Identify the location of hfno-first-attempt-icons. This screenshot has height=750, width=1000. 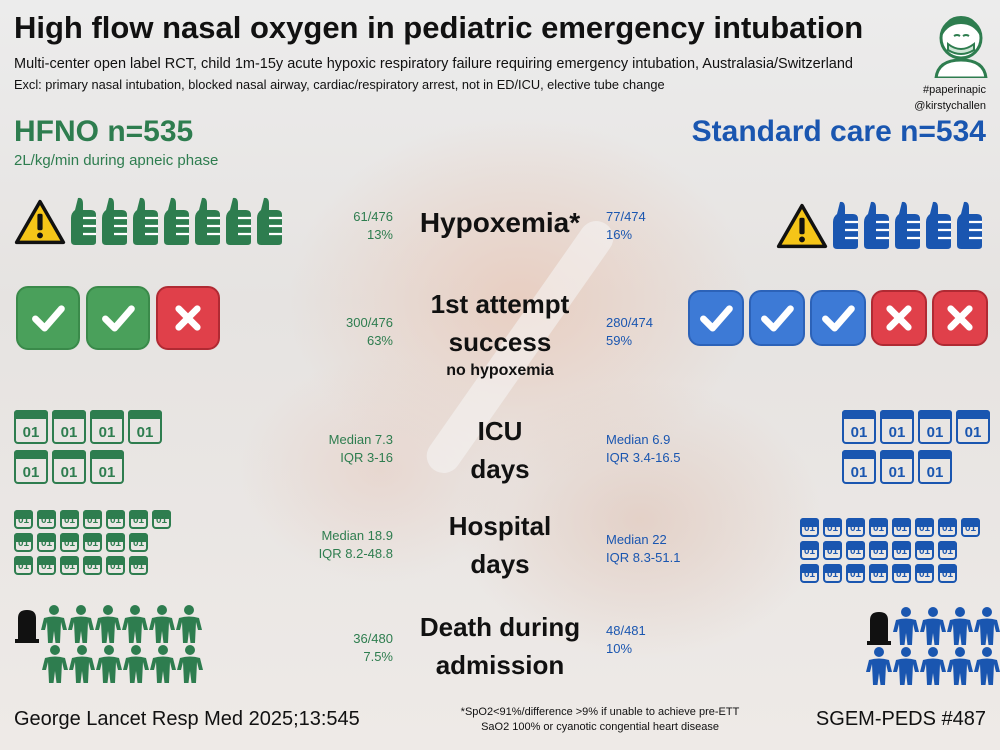
(118, 318).